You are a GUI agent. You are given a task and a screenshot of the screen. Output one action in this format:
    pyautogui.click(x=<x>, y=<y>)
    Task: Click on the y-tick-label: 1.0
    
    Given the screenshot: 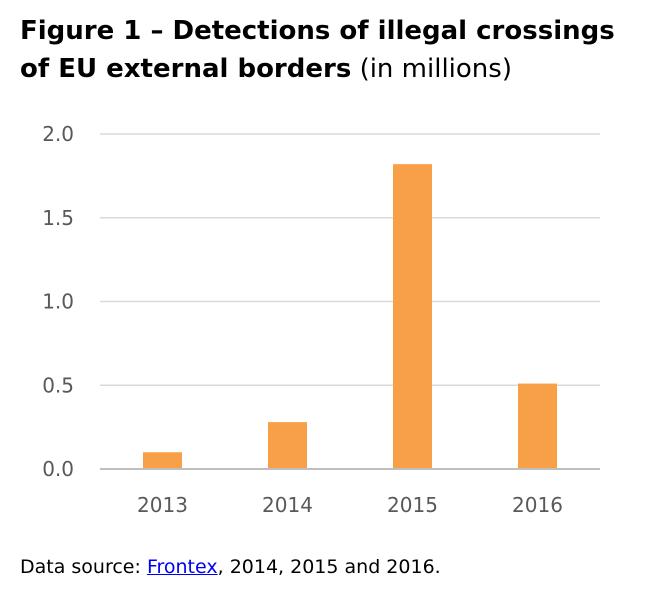 What is the action you would take?
    pyautogui.click(x=58, y=302)
    